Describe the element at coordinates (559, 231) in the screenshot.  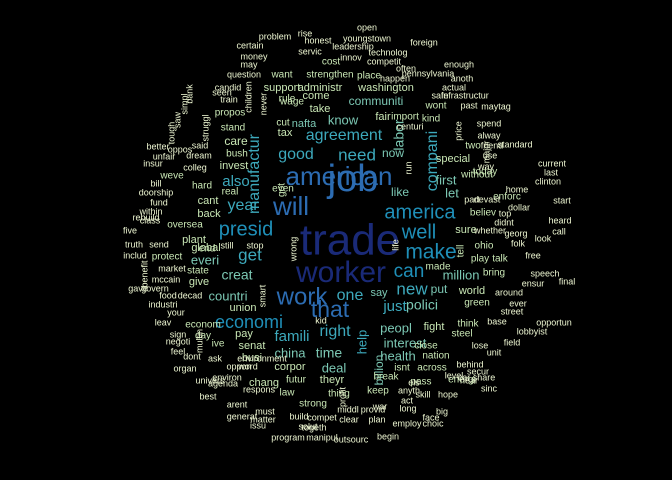
I see `cloud-word: call` at that location.